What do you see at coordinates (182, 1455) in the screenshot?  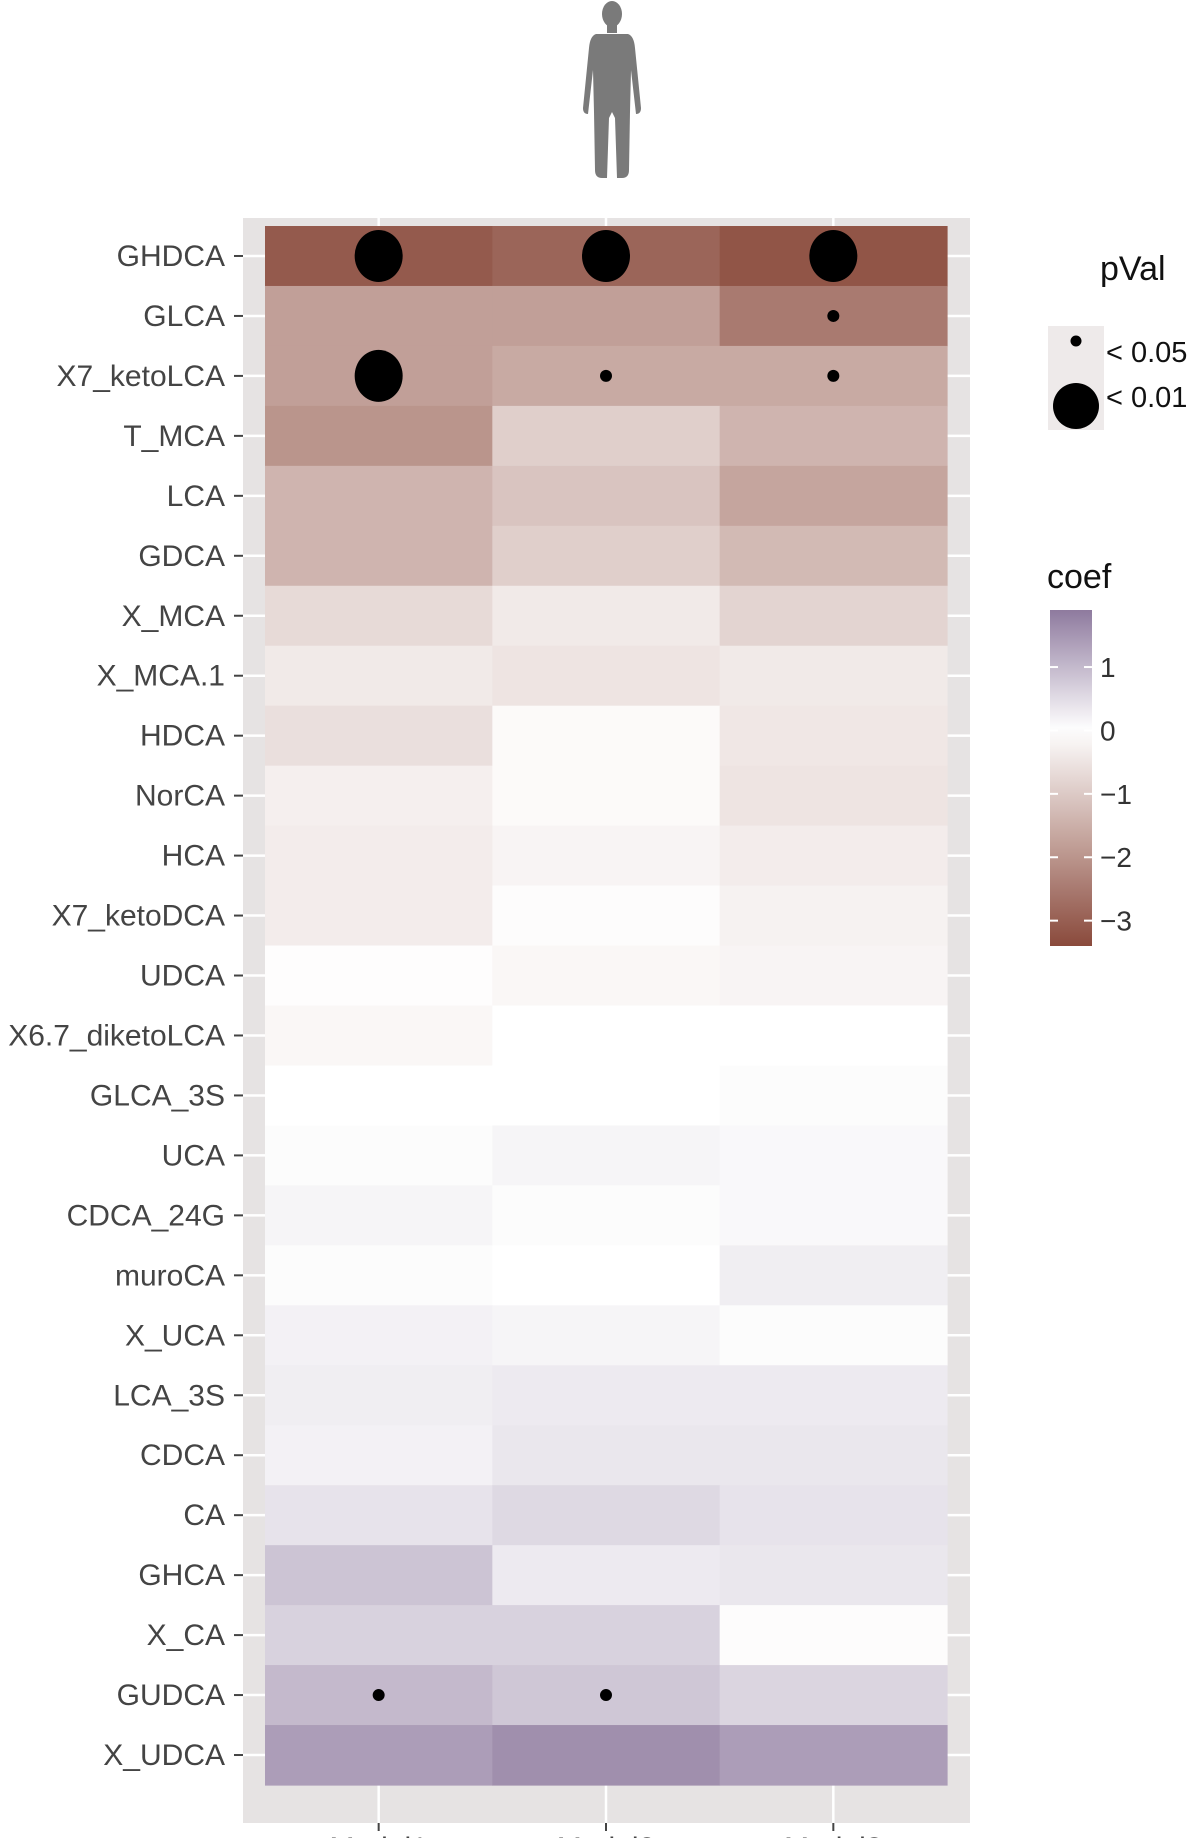 I see `y-tick-label: CDCA` at bounding box center [182, 1455].